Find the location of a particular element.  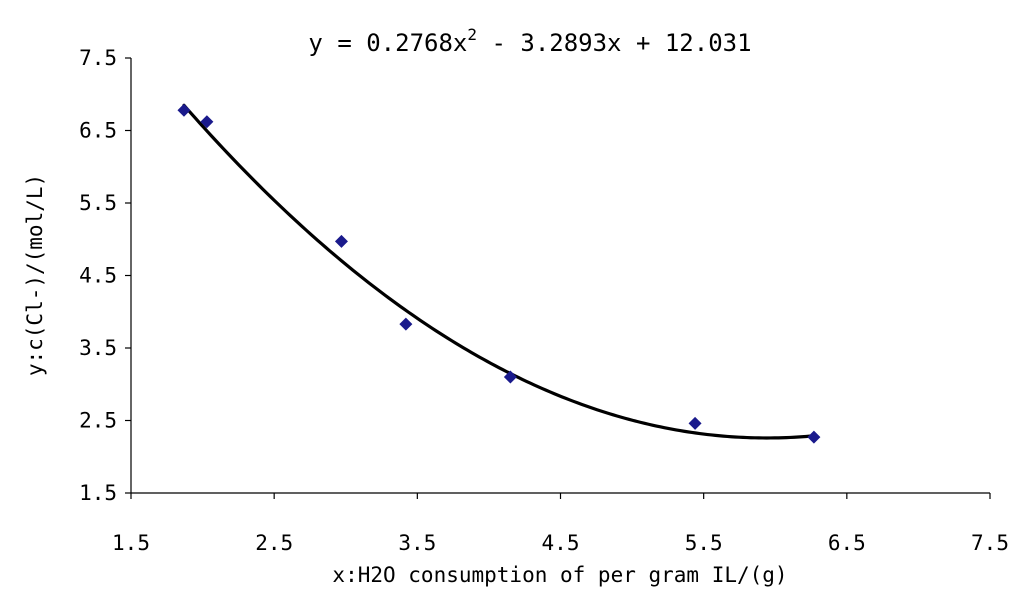

y-tick-label: 3.5 is located at coordinates (98, 348).